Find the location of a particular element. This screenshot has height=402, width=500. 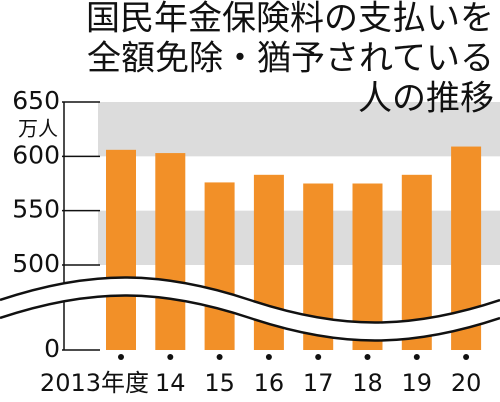

x-tick-label: 19 is located at coordinates (417, 383).